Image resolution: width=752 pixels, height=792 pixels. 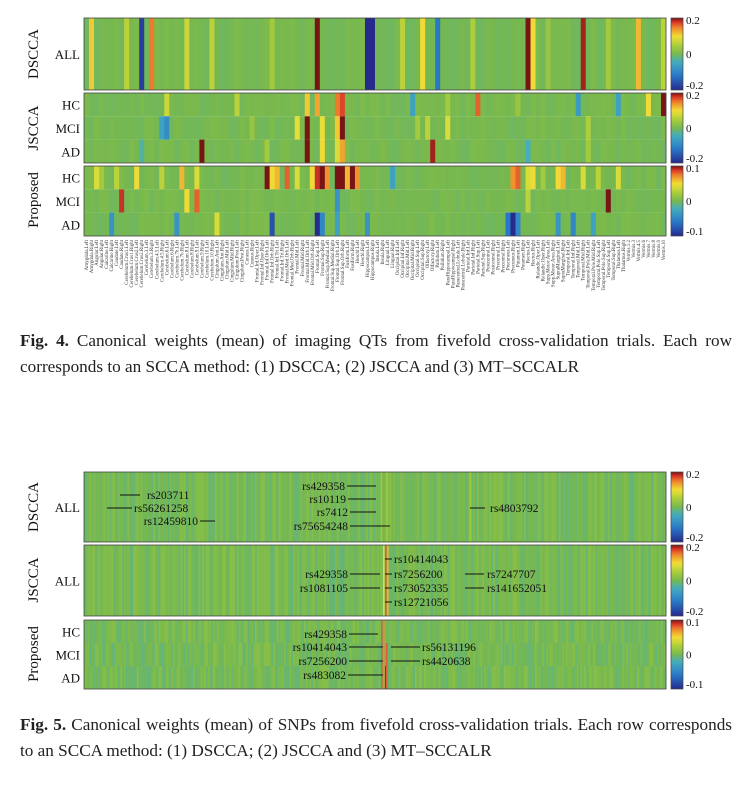 I want to click on fig4-tick-label: Vermis.9, so click(x=659, y=249).